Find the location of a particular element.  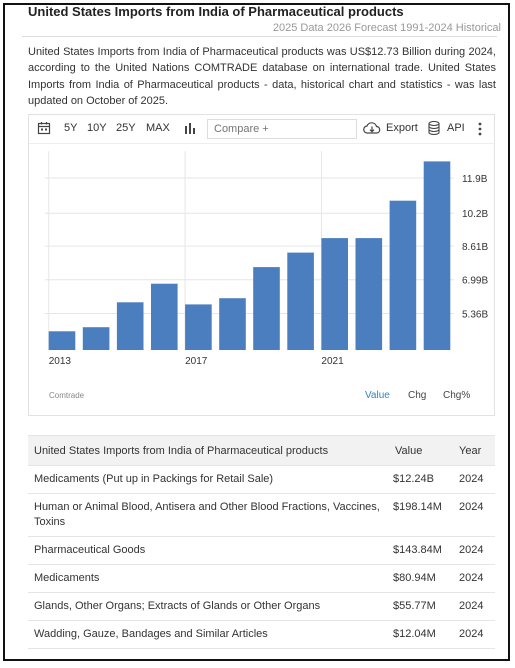

mode-value-button: Value is located at coordinates (377, 395).